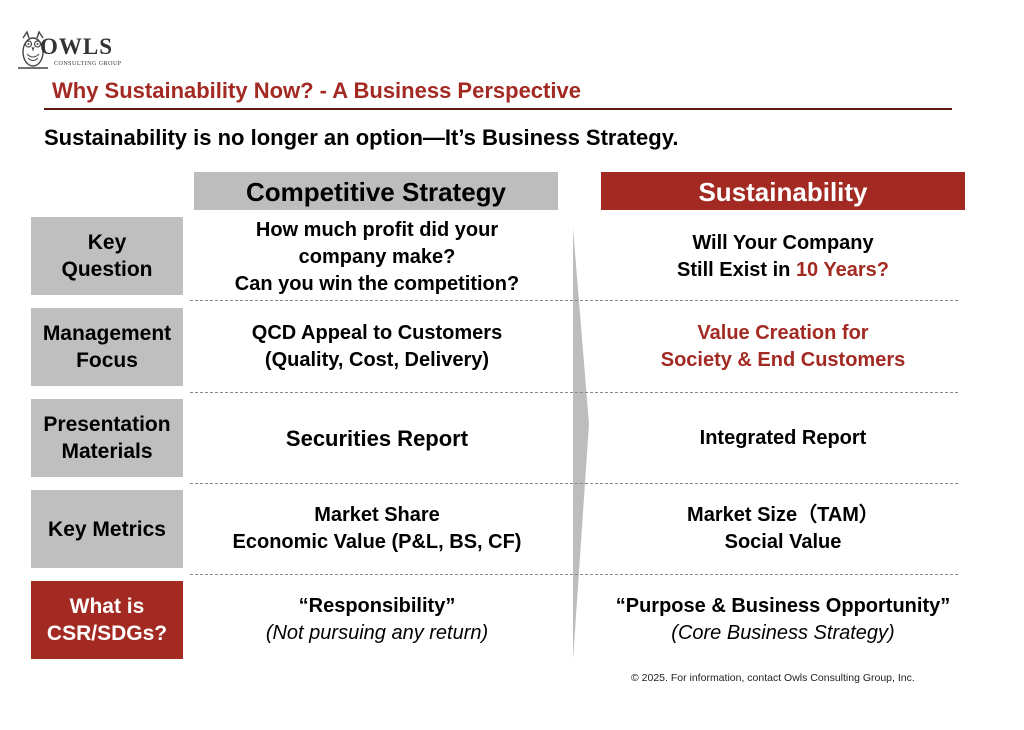 This screenshot has width=1024, height=730. Describe the element at coordinates (783, 191) in the screenshot. I see `column-header-sustainability: Sustainability` at that location.